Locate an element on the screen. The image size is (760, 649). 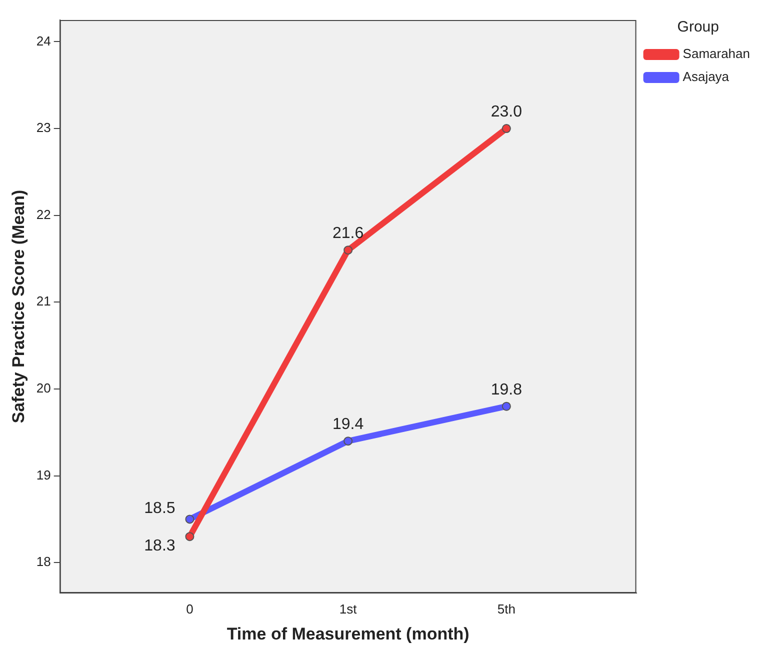
y-tick-label: 18 is located at coordinates (43, 562).